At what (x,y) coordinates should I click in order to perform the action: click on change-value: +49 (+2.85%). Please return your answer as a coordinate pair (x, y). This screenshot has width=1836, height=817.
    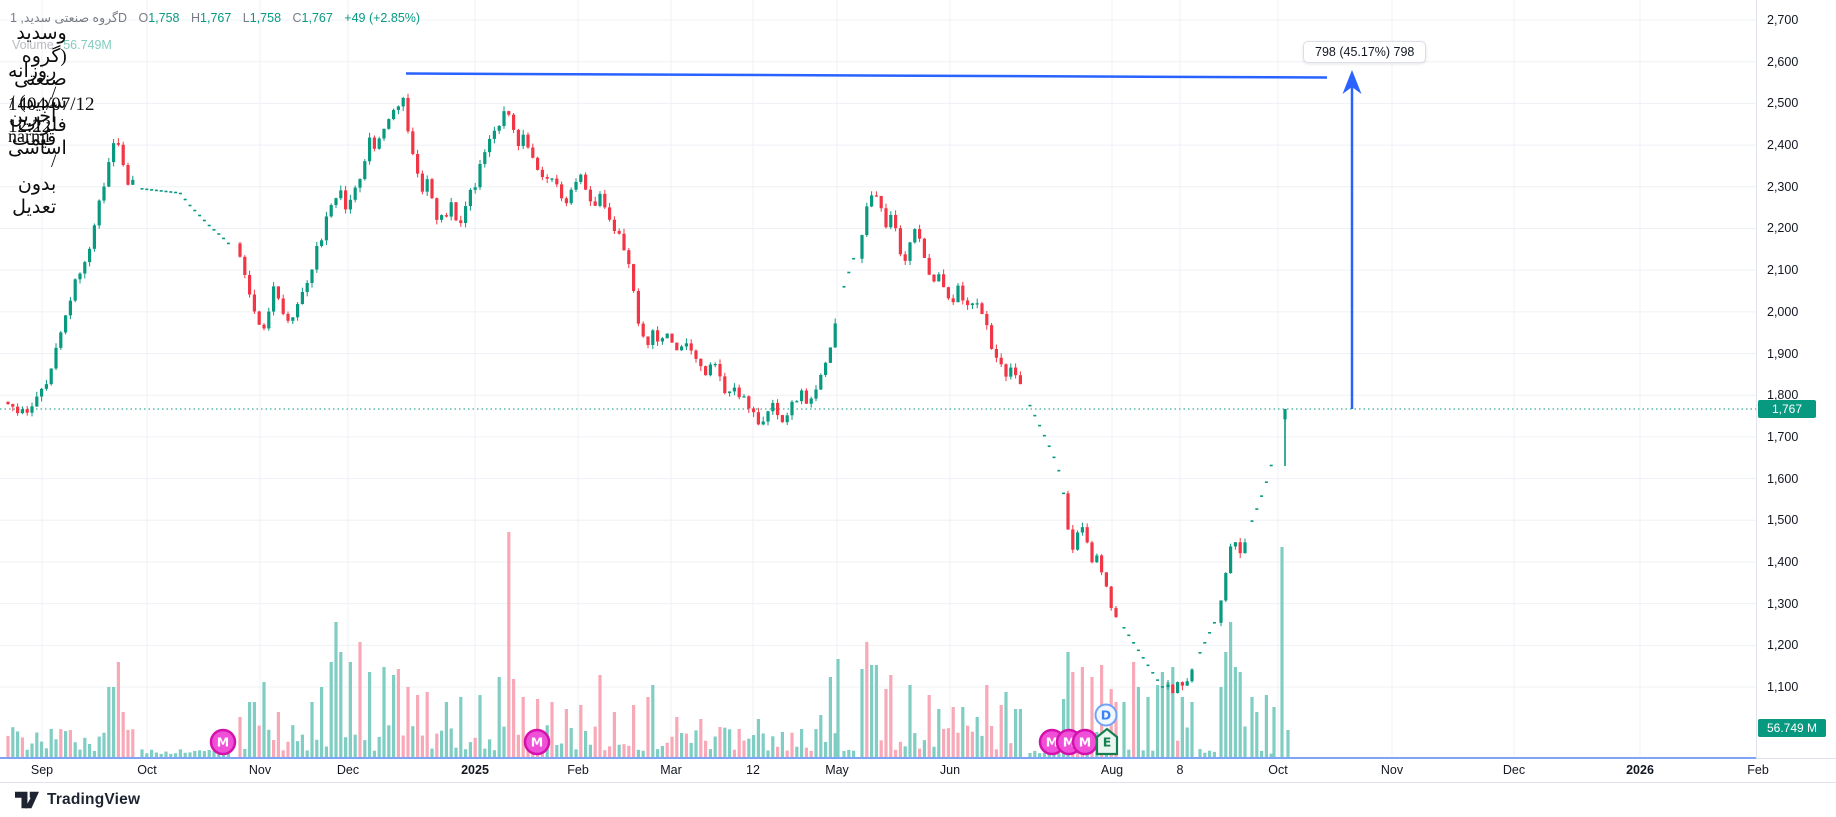
    Looking at the image, I should click on (382, 18).